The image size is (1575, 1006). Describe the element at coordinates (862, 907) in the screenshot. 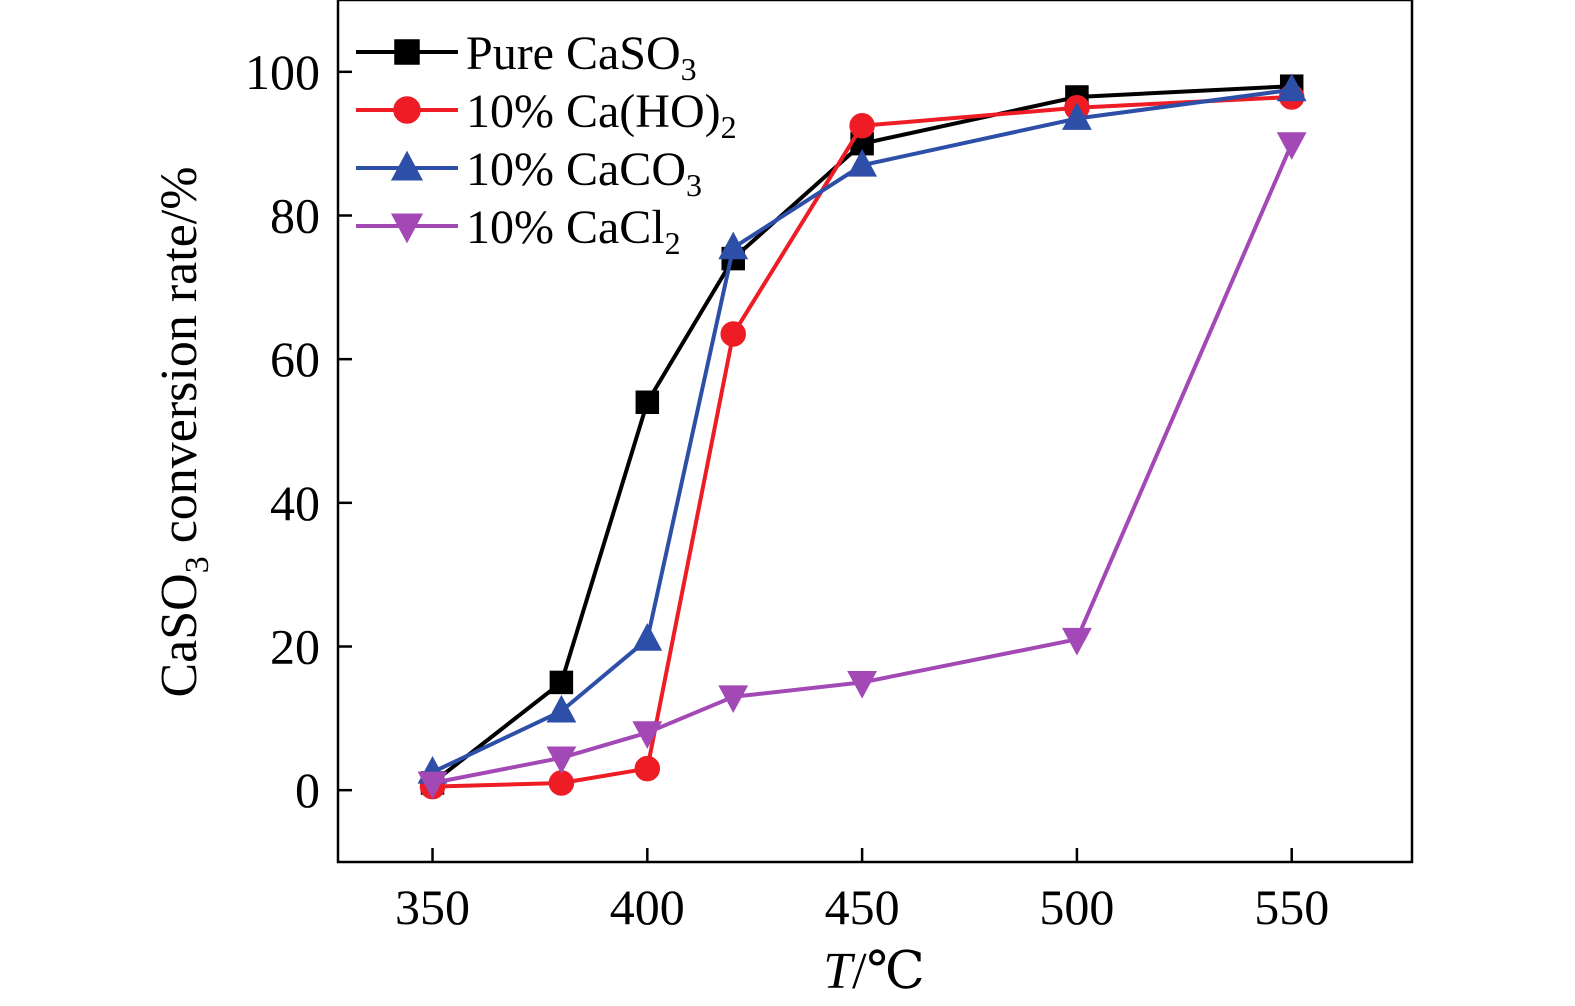

I see `x-tick-label: 450` at that location.